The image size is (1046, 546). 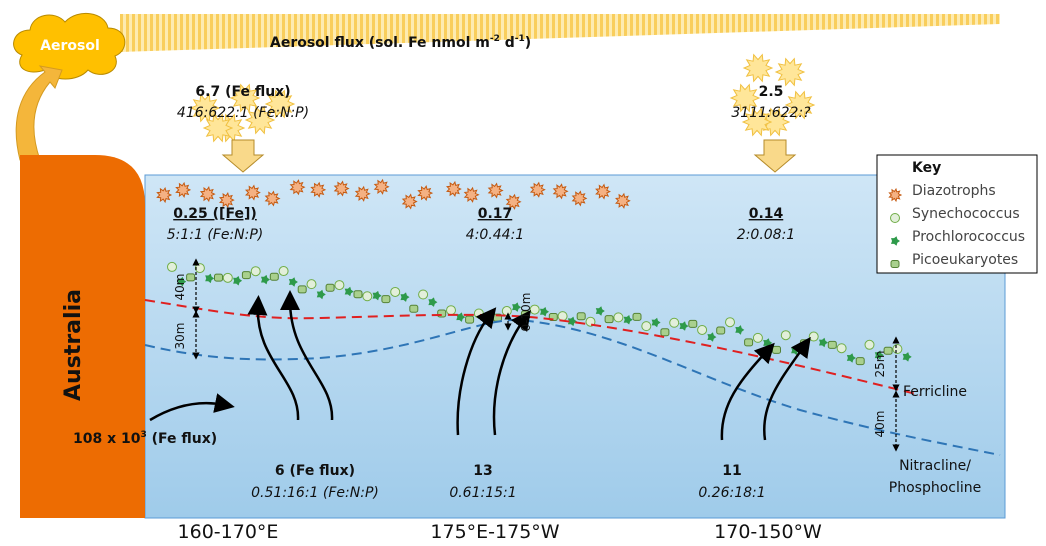 What do you see at coordinates (968, 237) in the screenshot?
I see `key-item: Prochlorococcus` at bounding box center [968, 237].